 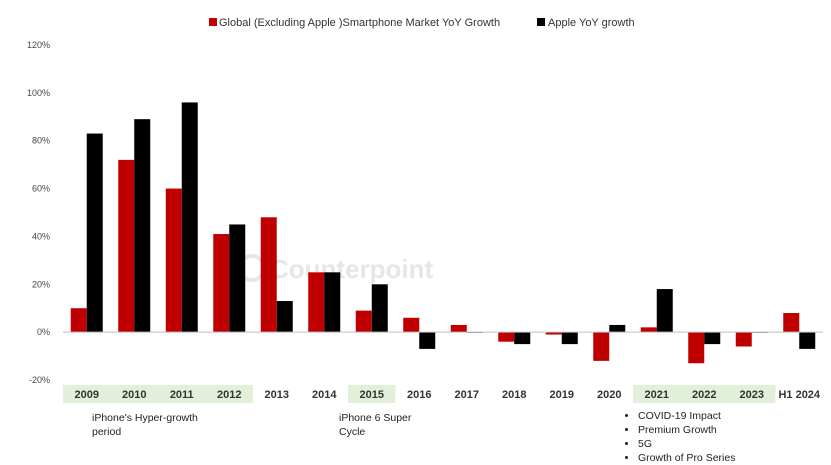 What do you see at coordinates (553, 333) in the screenshot?
I see `bar-global-2019` at bounding box center [553, 333].